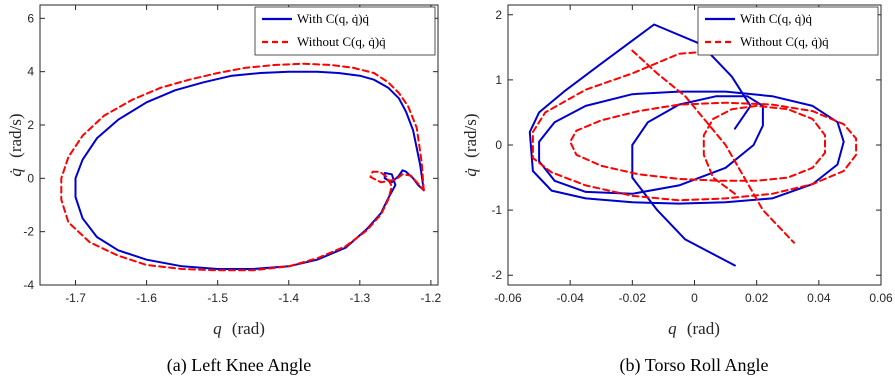 Image resolution: width=895 pixels, height=381 pixels. I want to click on x-tick-label: -0.06, so click(508, 298).